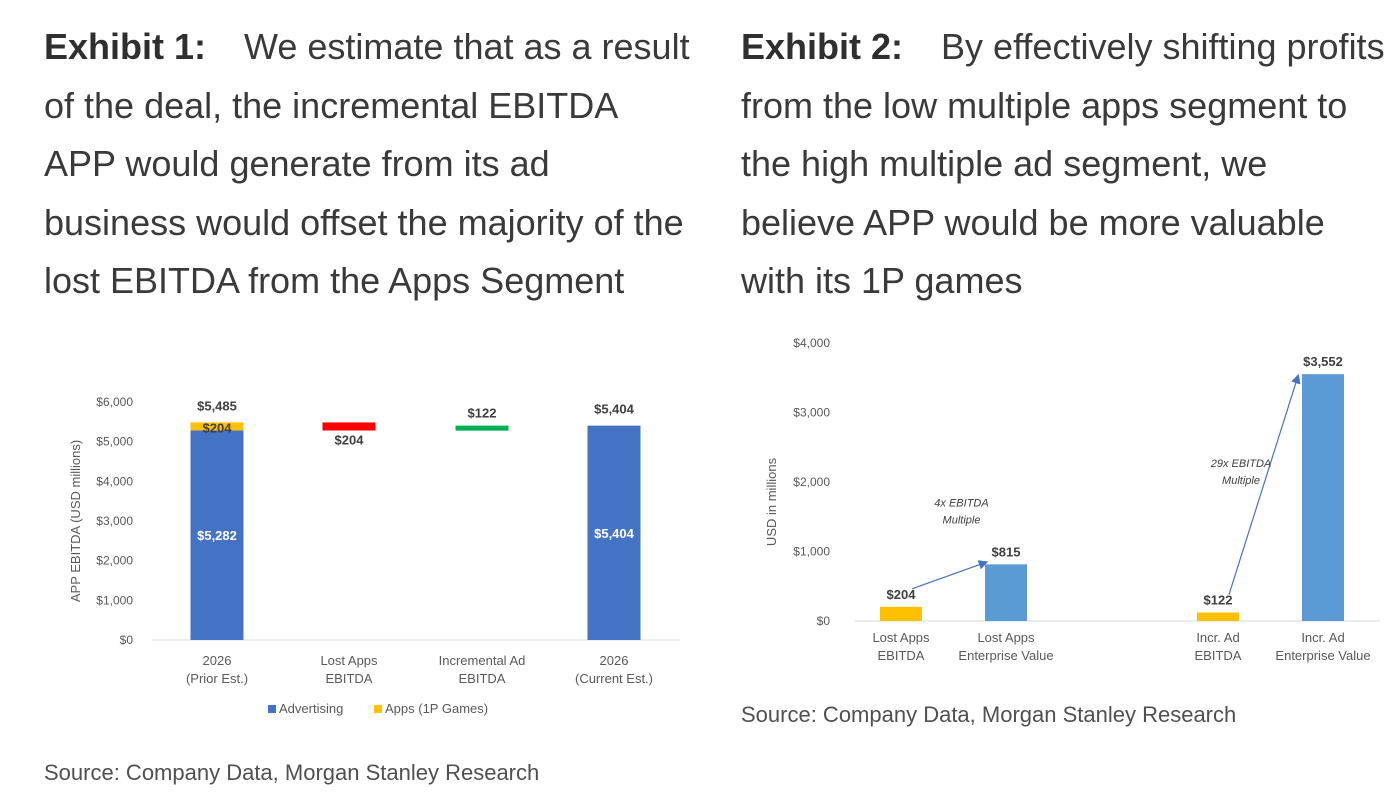  What do you see at coordinates (1218, 600) in the screenshot?
I see `bar-data-label: $122` at bounding box center [1218, 600].